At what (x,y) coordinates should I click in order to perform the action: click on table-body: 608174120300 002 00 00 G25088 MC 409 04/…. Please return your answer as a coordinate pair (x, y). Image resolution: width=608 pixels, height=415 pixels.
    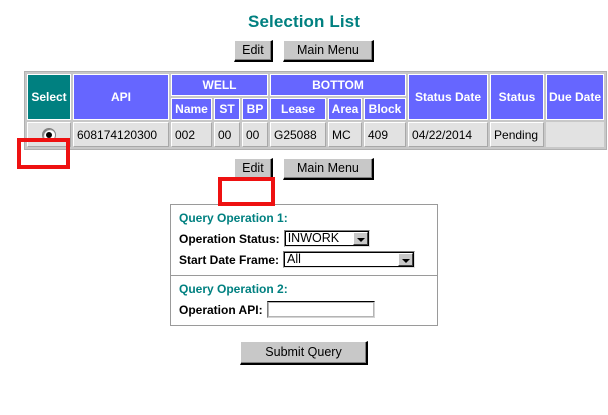
    Looking at the image, I should click on (316, 134).